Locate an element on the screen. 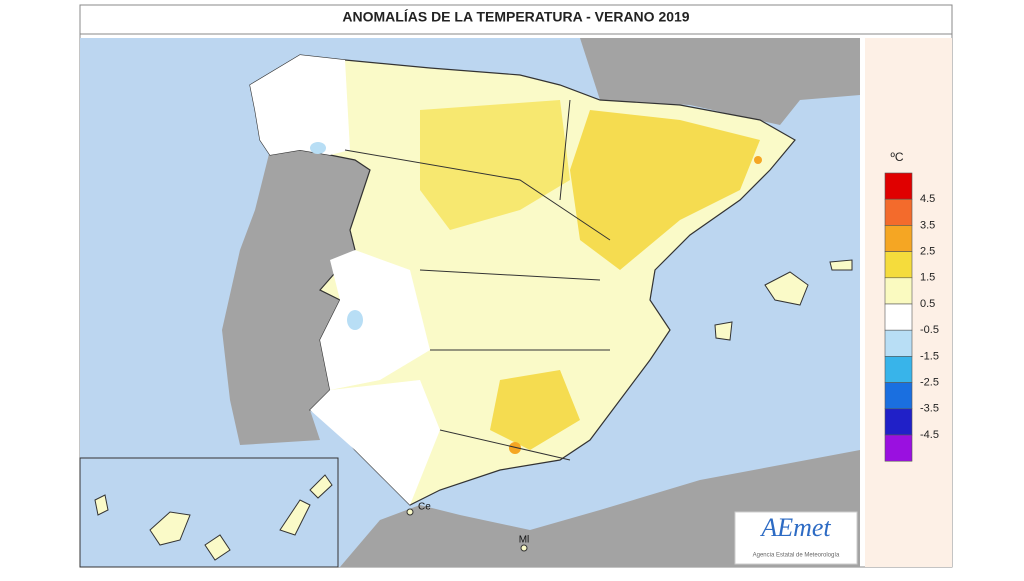 The width and height of the screenshot is (1024, 581). legend-label: -3.5 is located at coordinates (929, 409).